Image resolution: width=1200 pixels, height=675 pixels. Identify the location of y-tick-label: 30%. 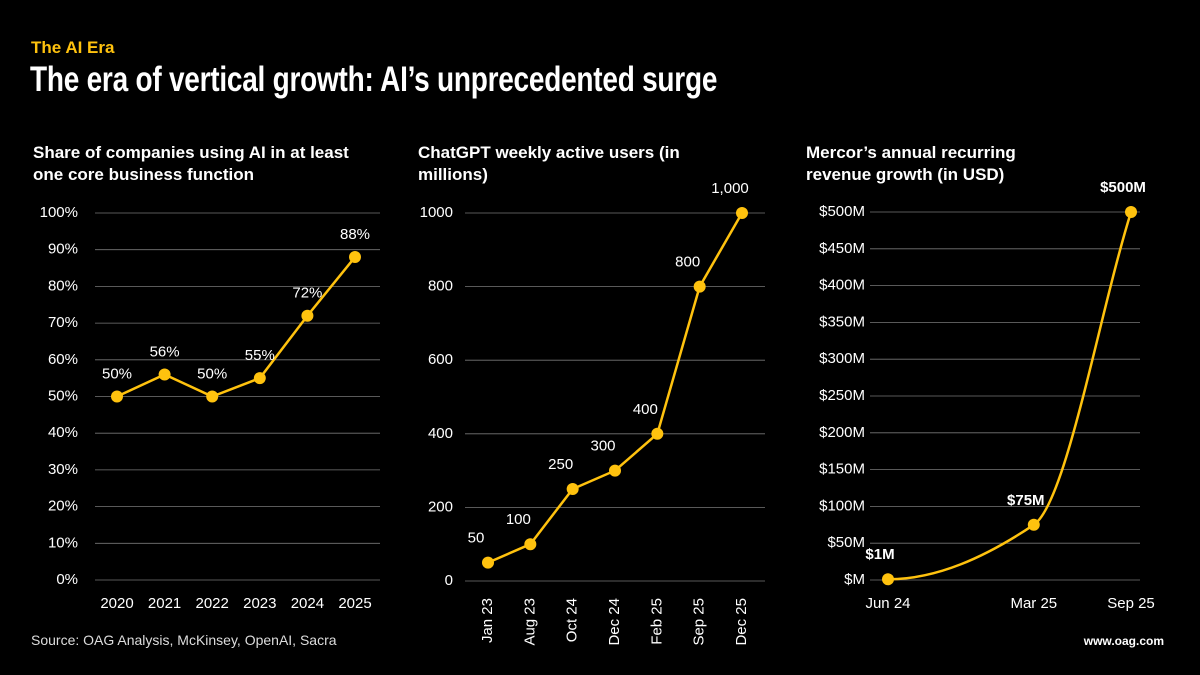
(63, 469).